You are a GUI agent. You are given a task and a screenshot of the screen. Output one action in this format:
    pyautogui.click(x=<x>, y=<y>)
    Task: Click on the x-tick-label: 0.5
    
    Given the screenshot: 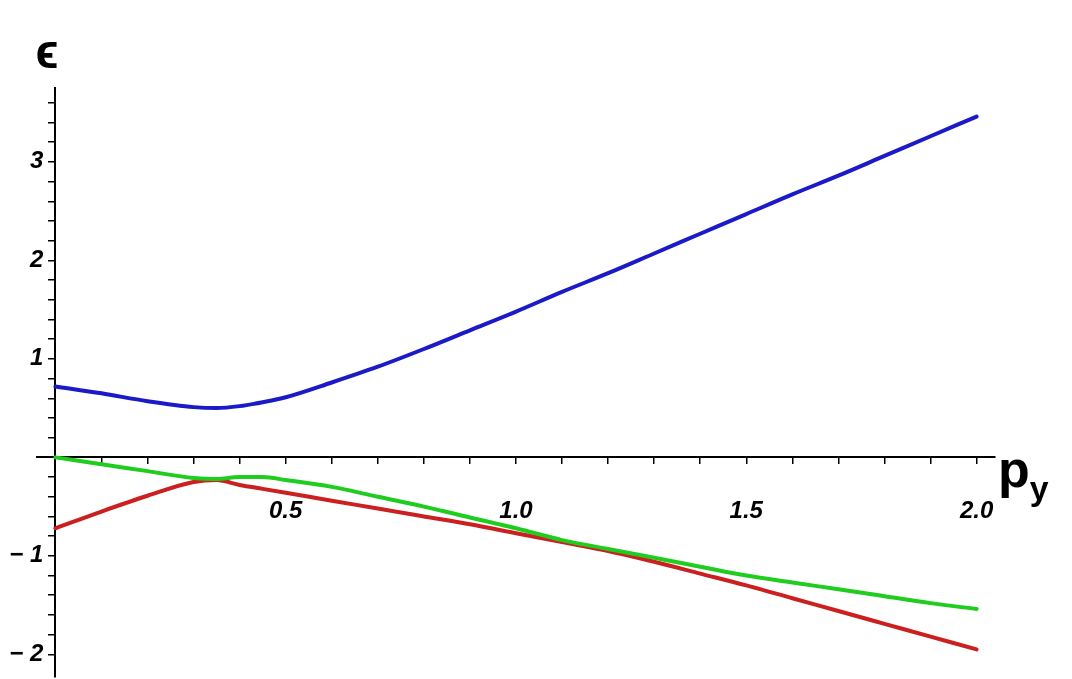 What is the action you would take?
    pyautogui.click(x=286, y=509)
    